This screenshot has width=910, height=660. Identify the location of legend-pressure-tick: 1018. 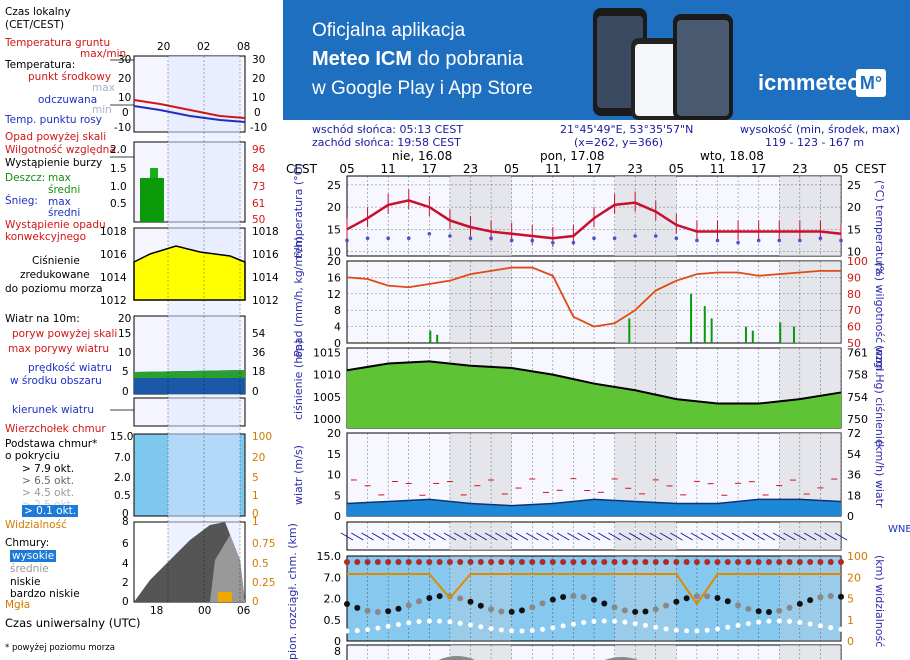
(113, 232).